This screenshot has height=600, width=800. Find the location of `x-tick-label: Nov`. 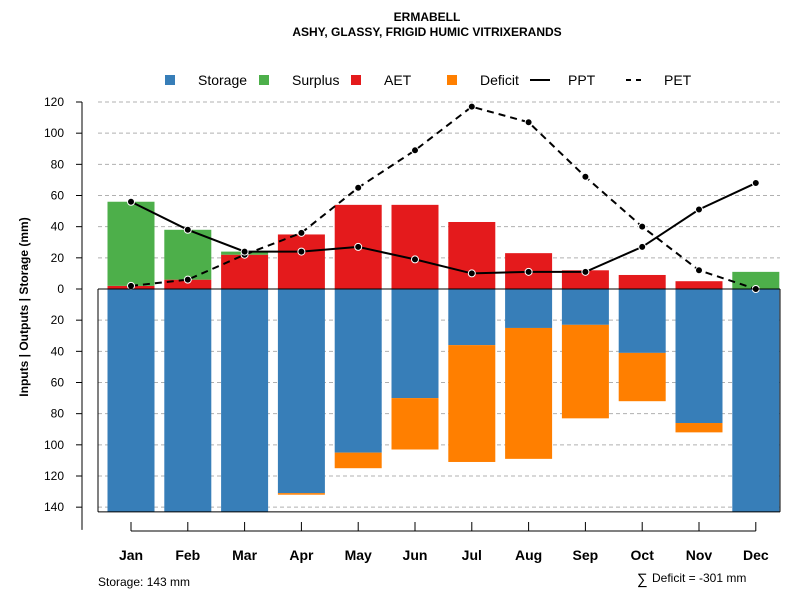

x-tick-label: Nov is located at coordinates (699, 555).